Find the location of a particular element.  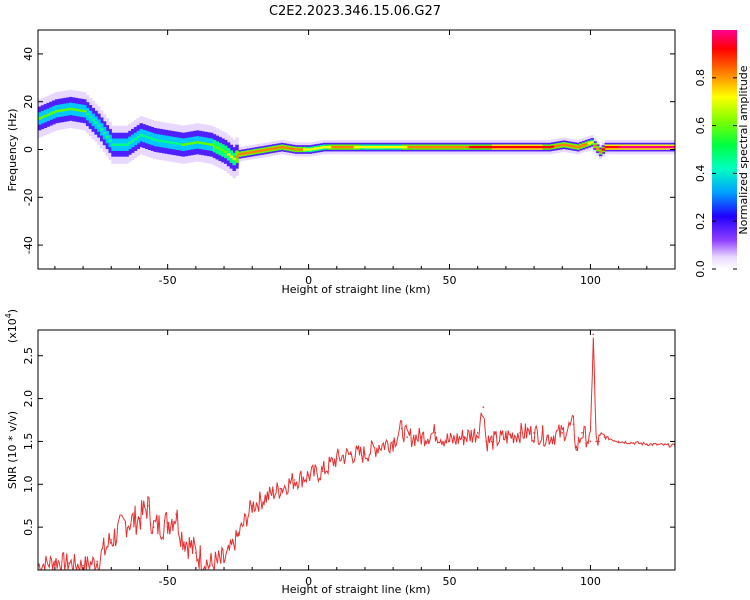

spectrogram-x-axis-label: Height of straight line (km) is located at coordinates (355, 289).